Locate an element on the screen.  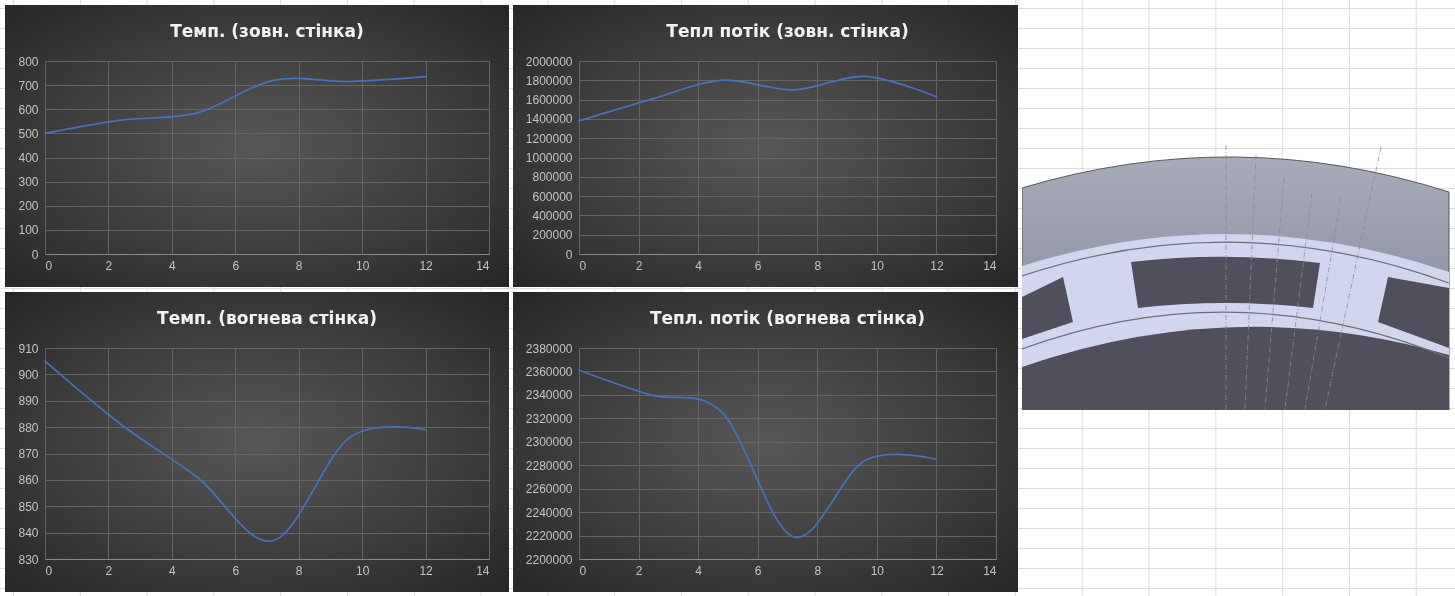
y-tick-label: 600000 is located at coordinates (552, 196).